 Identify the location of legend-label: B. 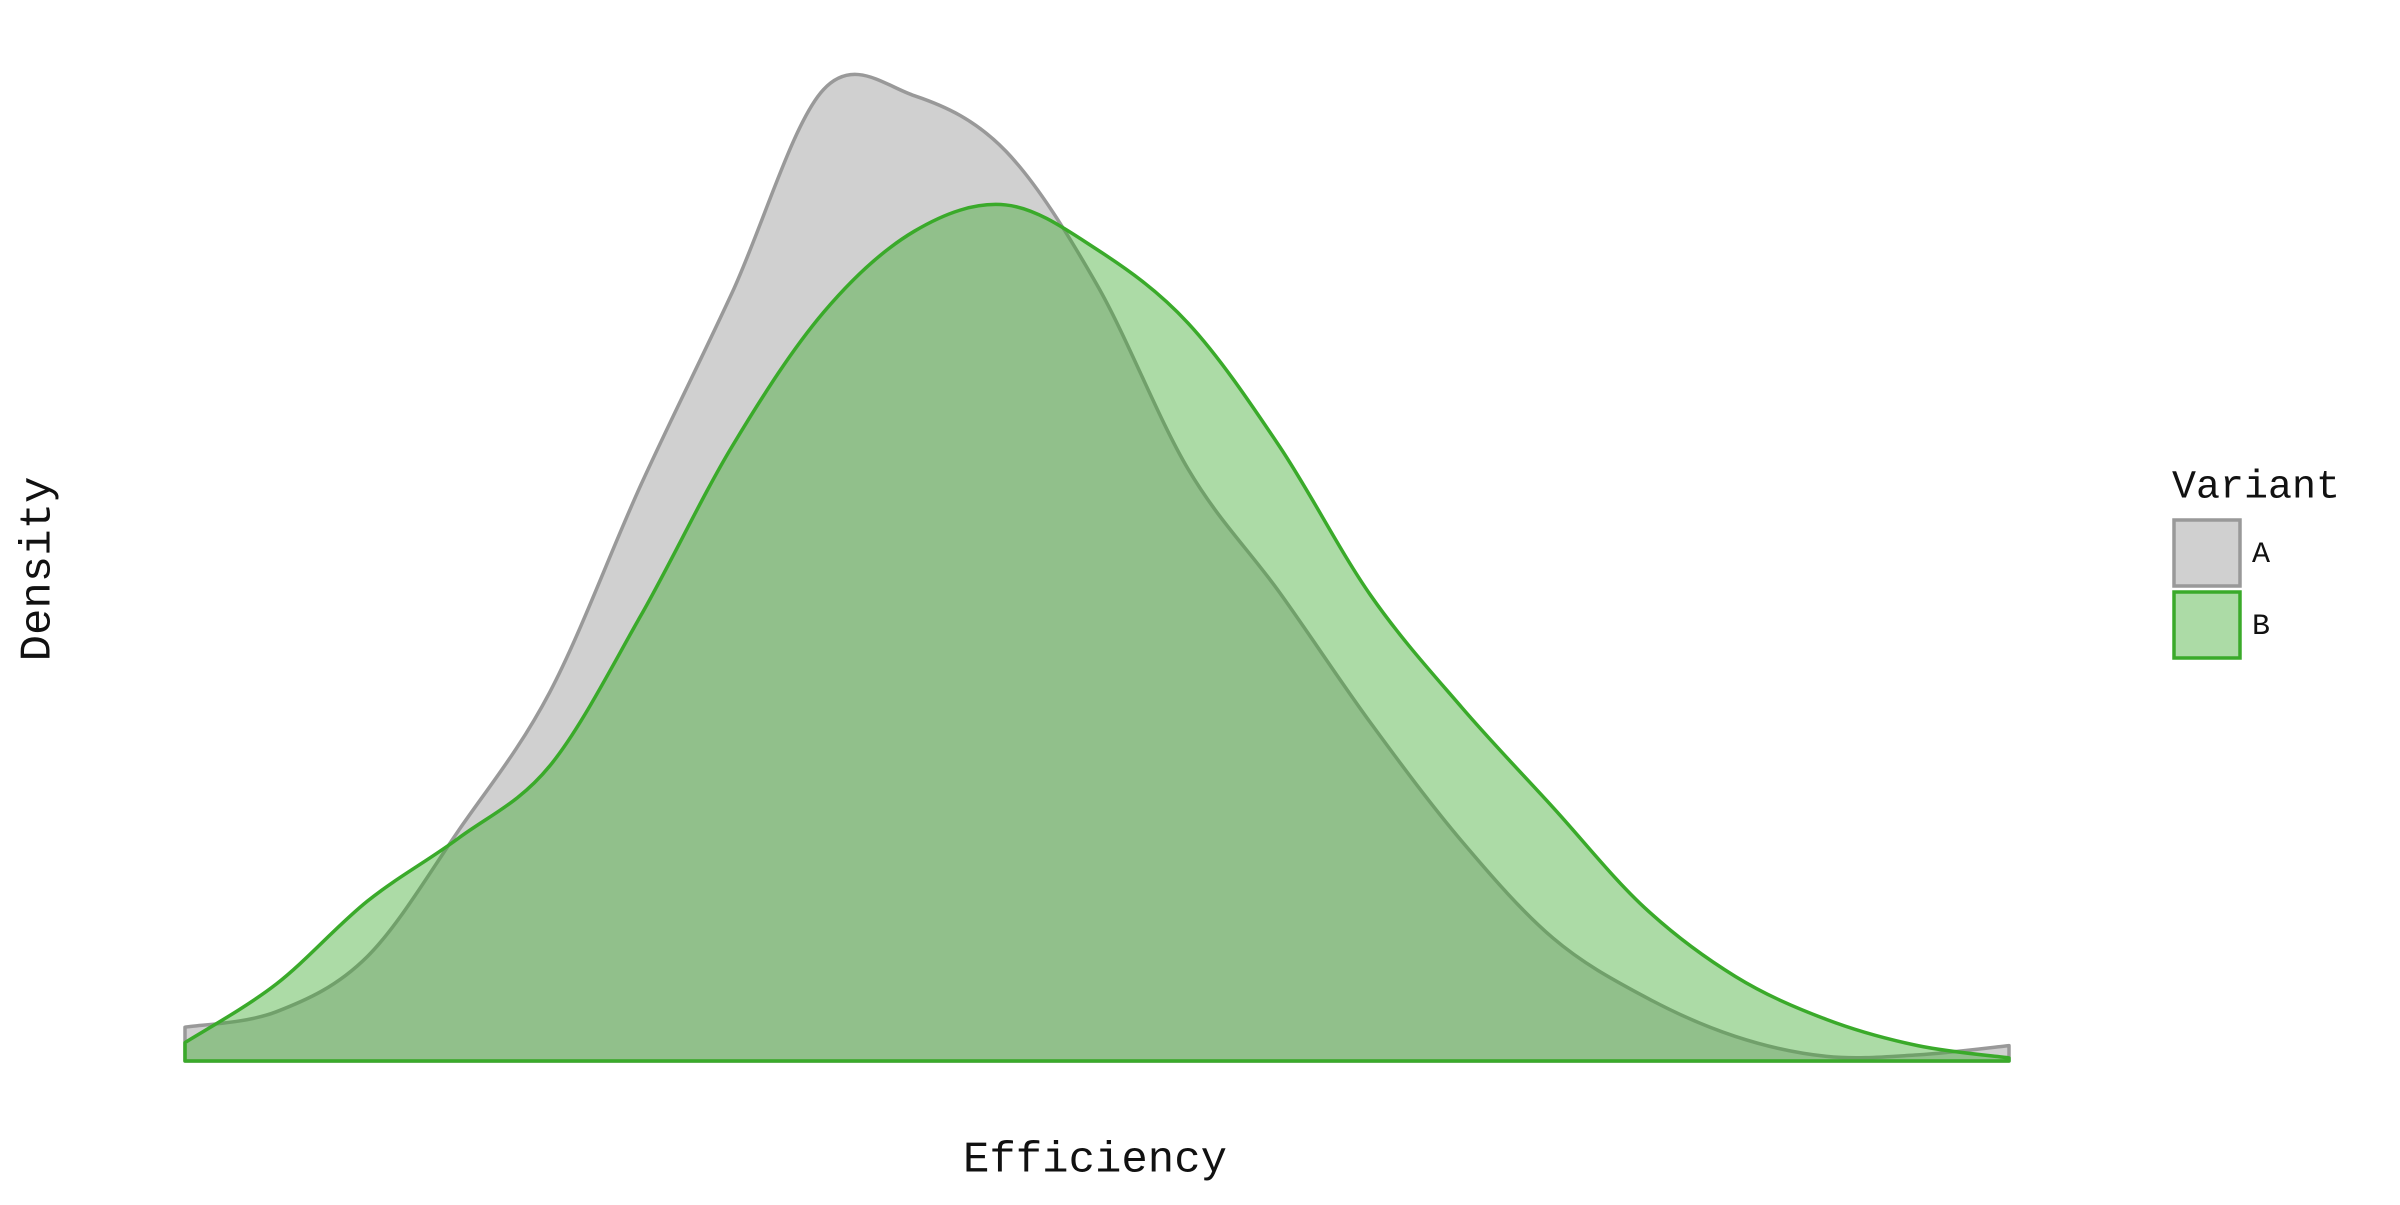
(2261, 627).